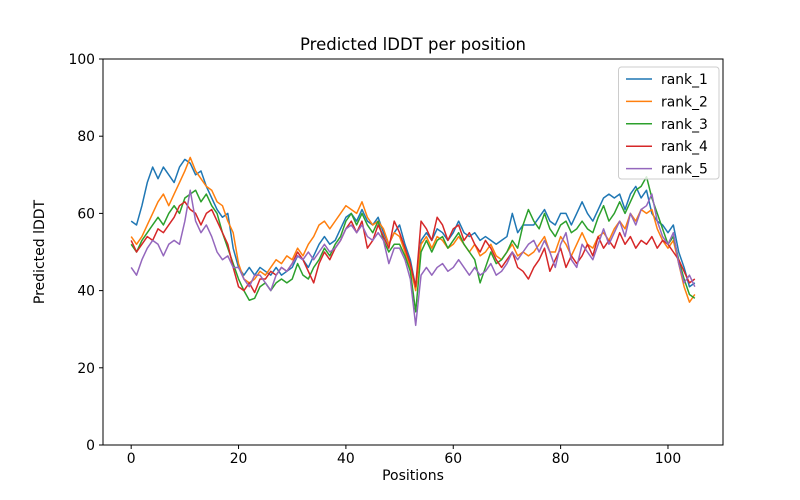 This screenshot has height=500, width=800. I want to click on y-tick-label: 20, so click(86, 369).